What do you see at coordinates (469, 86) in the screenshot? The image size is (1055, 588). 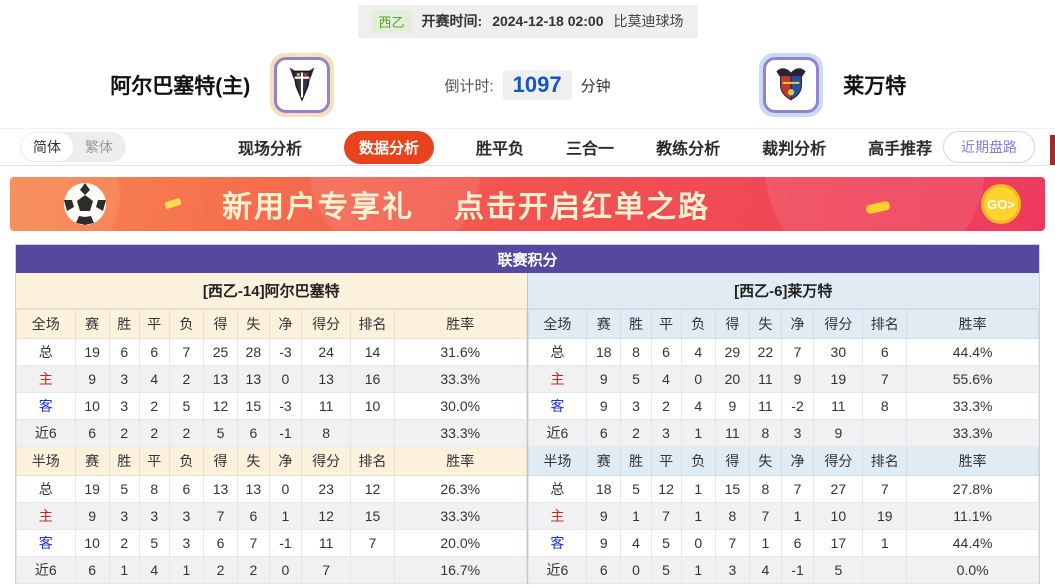 I see `countdown-label: 倒计时:` at bounding box center [469, 86].